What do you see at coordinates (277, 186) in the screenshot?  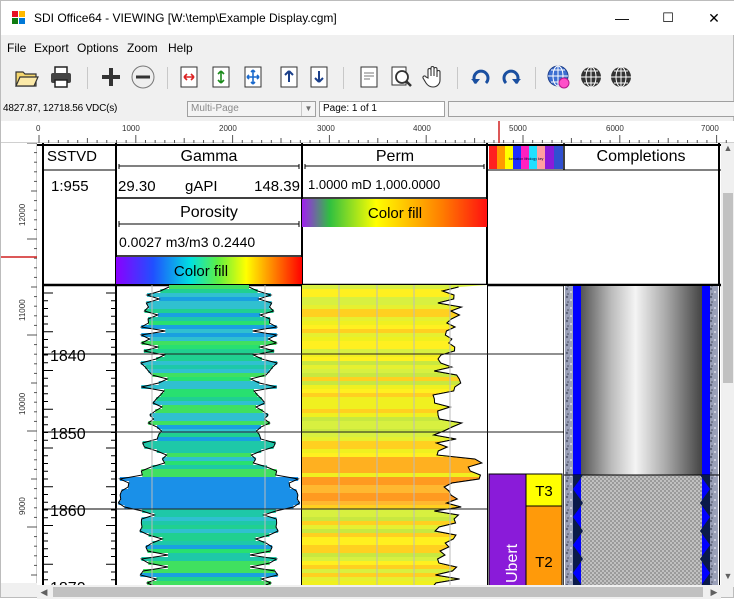 I see `gamma-max: 148.39` at bounding box center [277, 186].